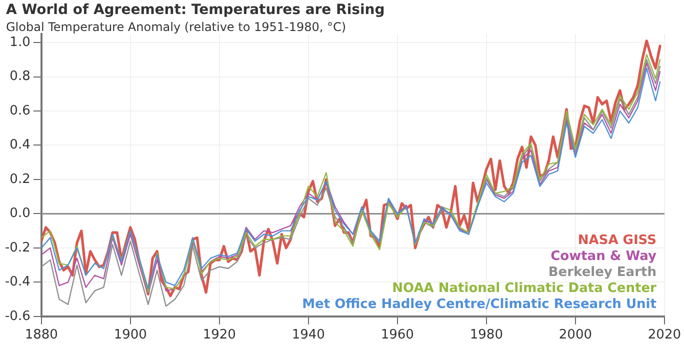 Image resolution: width=684 pixels, height=348 pixels. Describe the element at coordinates (308, 335) in the screenshot. I see `x-tick-label: 1940` at that location.